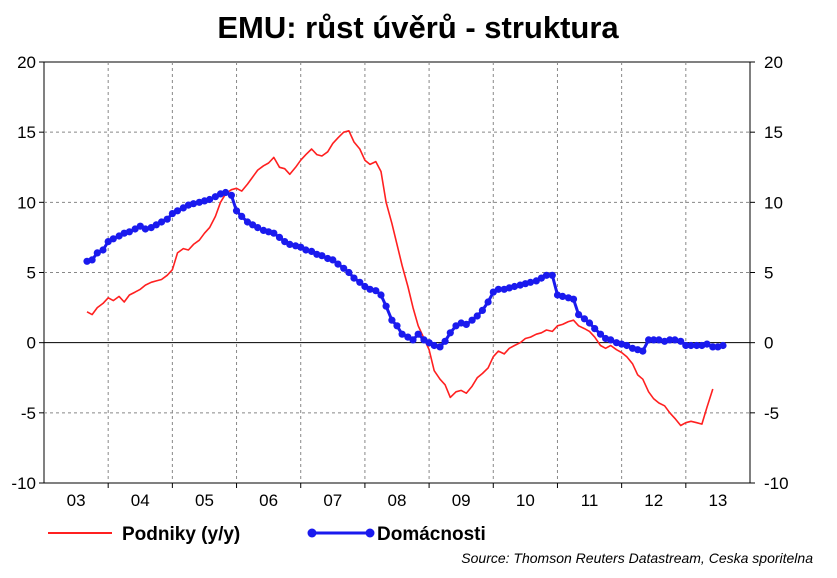 Image resolution: width=837 pixels, height=578 pixels. I want to click on y-tick-label-left: -5, so click(28, 413).